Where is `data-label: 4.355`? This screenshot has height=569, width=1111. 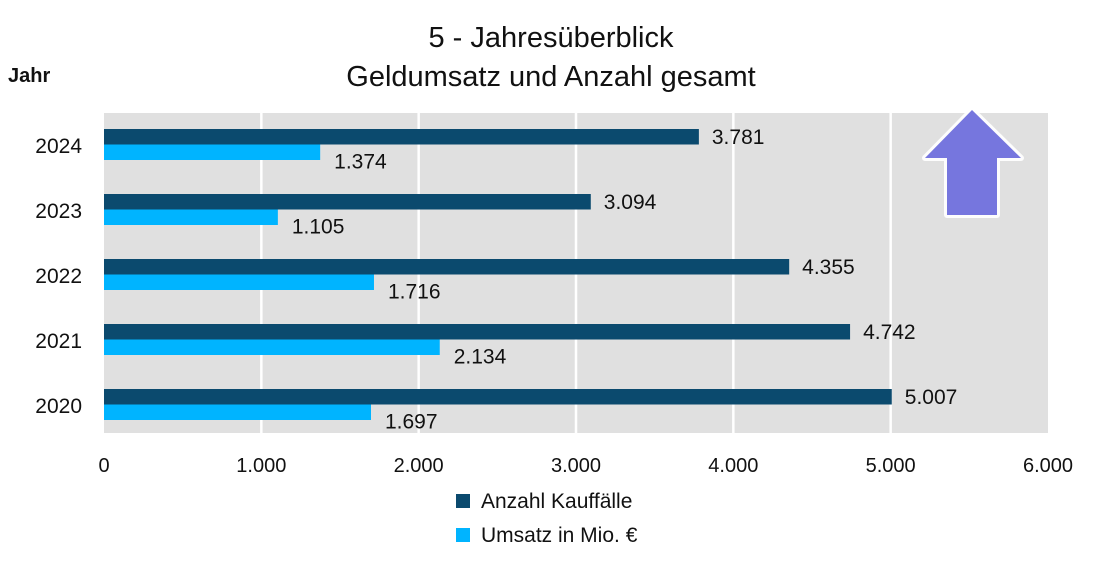
data-label: 4.355 is located at coordinates (828, 267).